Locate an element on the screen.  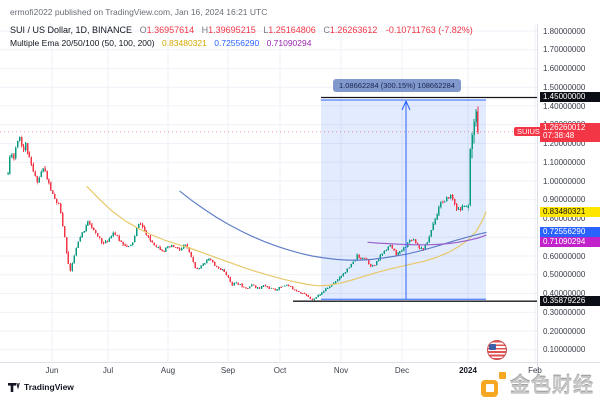
high-key: H is located at coordinates (205, 30).